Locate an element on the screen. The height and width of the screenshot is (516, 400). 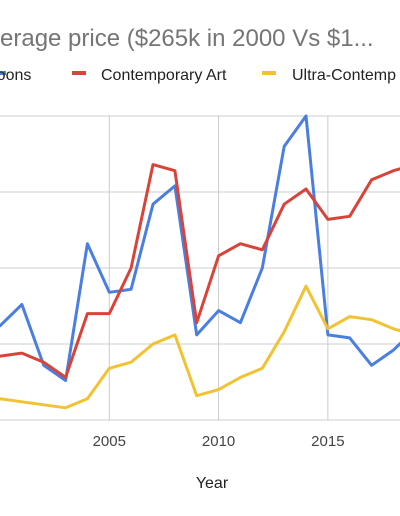
legend-swatch-ultra-contemp is located at coordinates (269, 73).